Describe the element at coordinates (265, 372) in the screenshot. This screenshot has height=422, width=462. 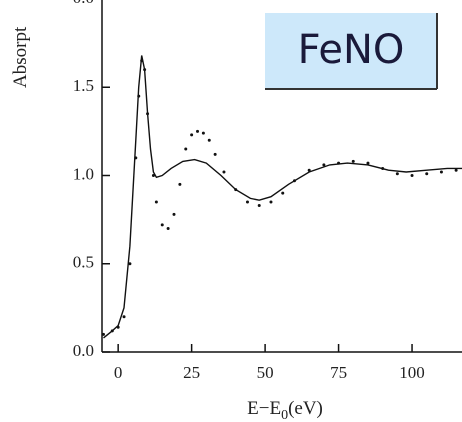
I see `x-tick-label: 50` at that location.